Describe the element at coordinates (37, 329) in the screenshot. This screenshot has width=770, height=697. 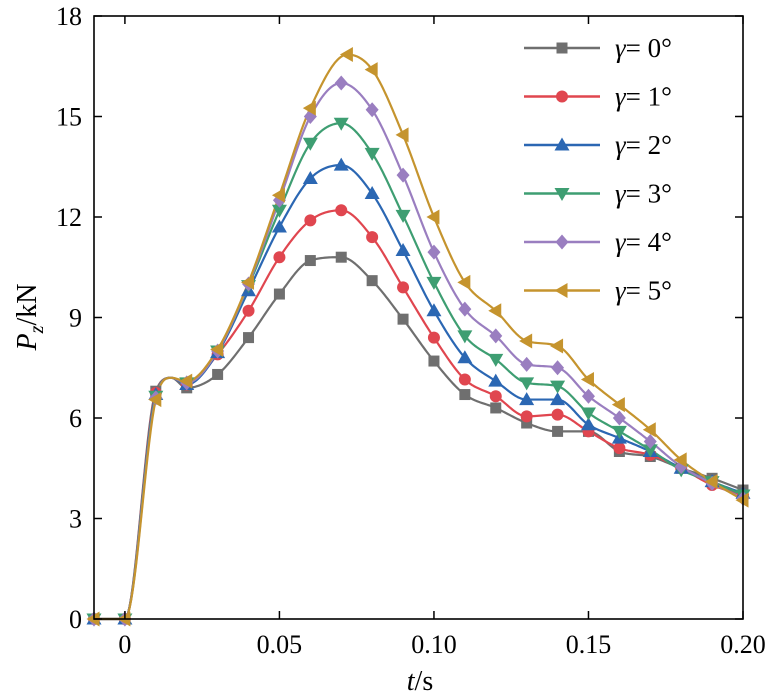
I see `y-axis-subscript: z` at that location.